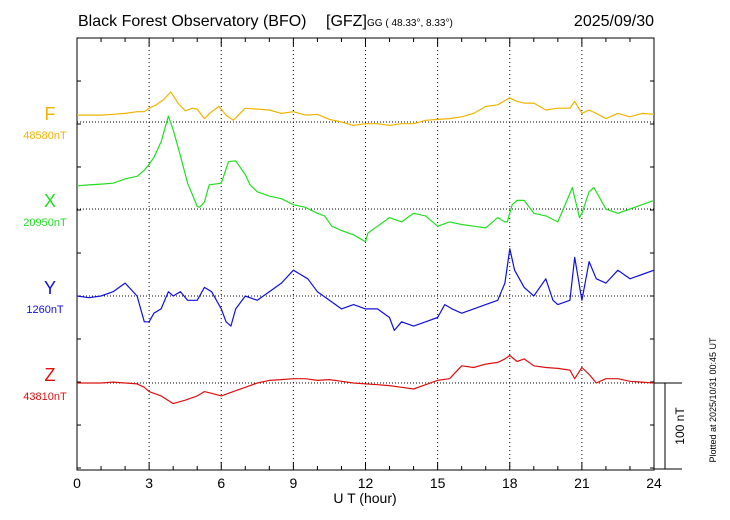  Describe the element at coordinates (45, 310) in the screenshot. I see `baseline-value-y: 1260nT` at that location.